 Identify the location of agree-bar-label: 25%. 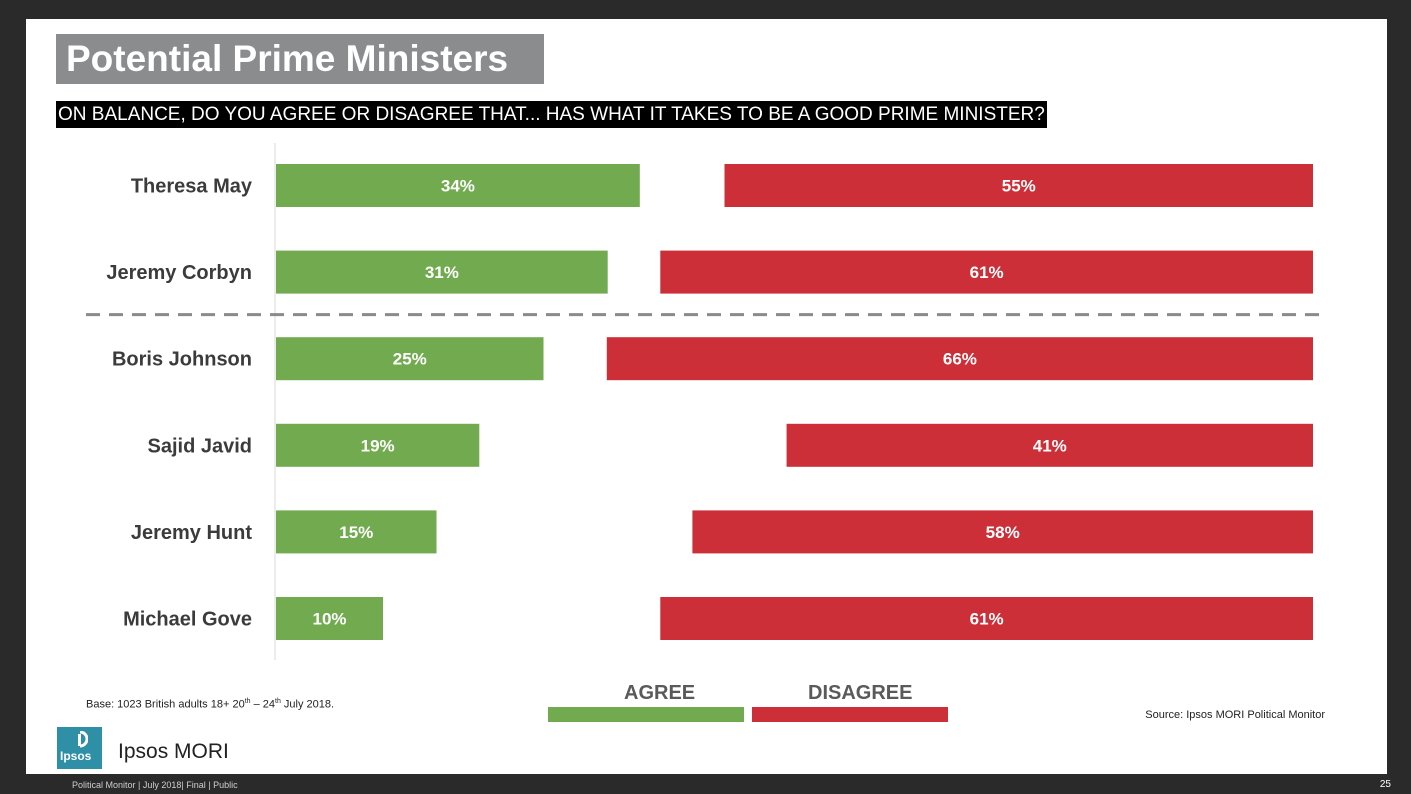
(410, 359).